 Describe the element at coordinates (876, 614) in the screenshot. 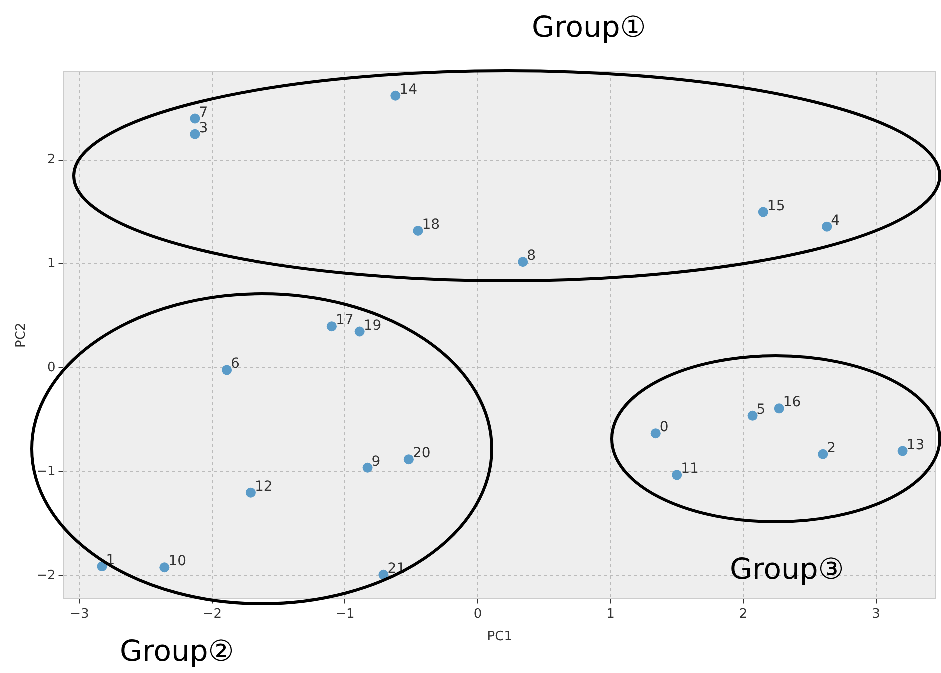

I see `x-tick-label: 3` at that location.